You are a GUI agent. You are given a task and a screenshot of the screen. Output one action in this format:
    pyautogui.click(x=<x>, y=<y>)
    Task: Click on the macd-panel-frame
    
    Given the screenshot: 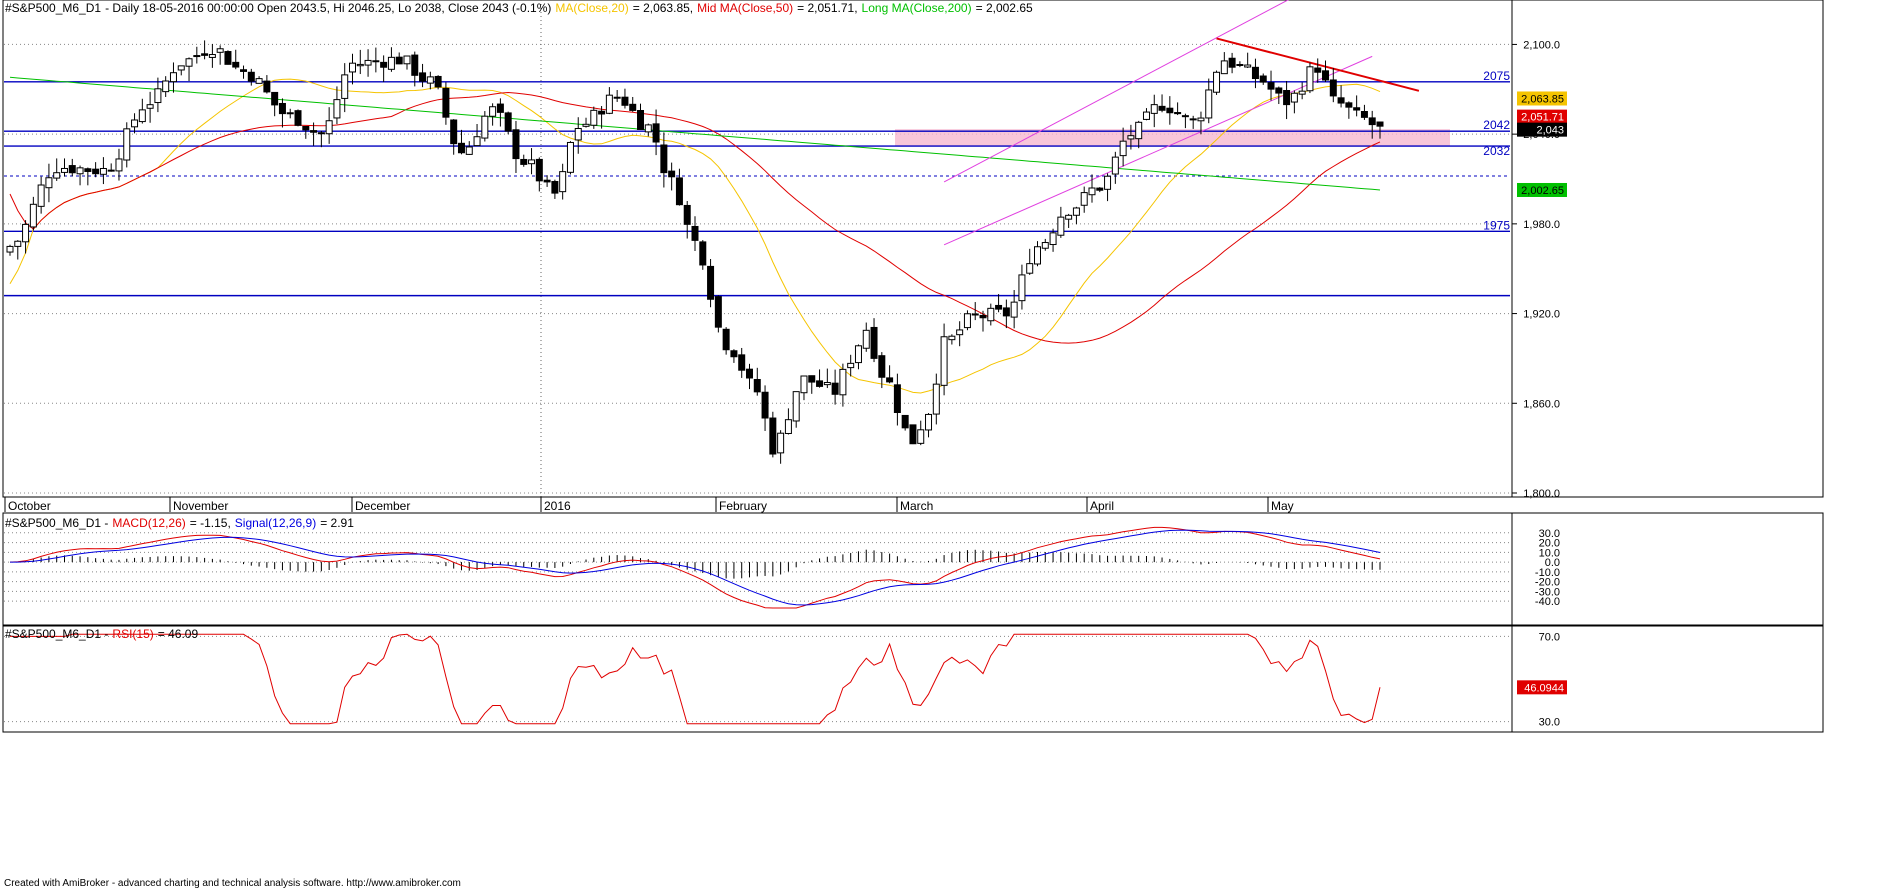 What is the action you would take?
    pyautogui.click(x=913, y=569)
    